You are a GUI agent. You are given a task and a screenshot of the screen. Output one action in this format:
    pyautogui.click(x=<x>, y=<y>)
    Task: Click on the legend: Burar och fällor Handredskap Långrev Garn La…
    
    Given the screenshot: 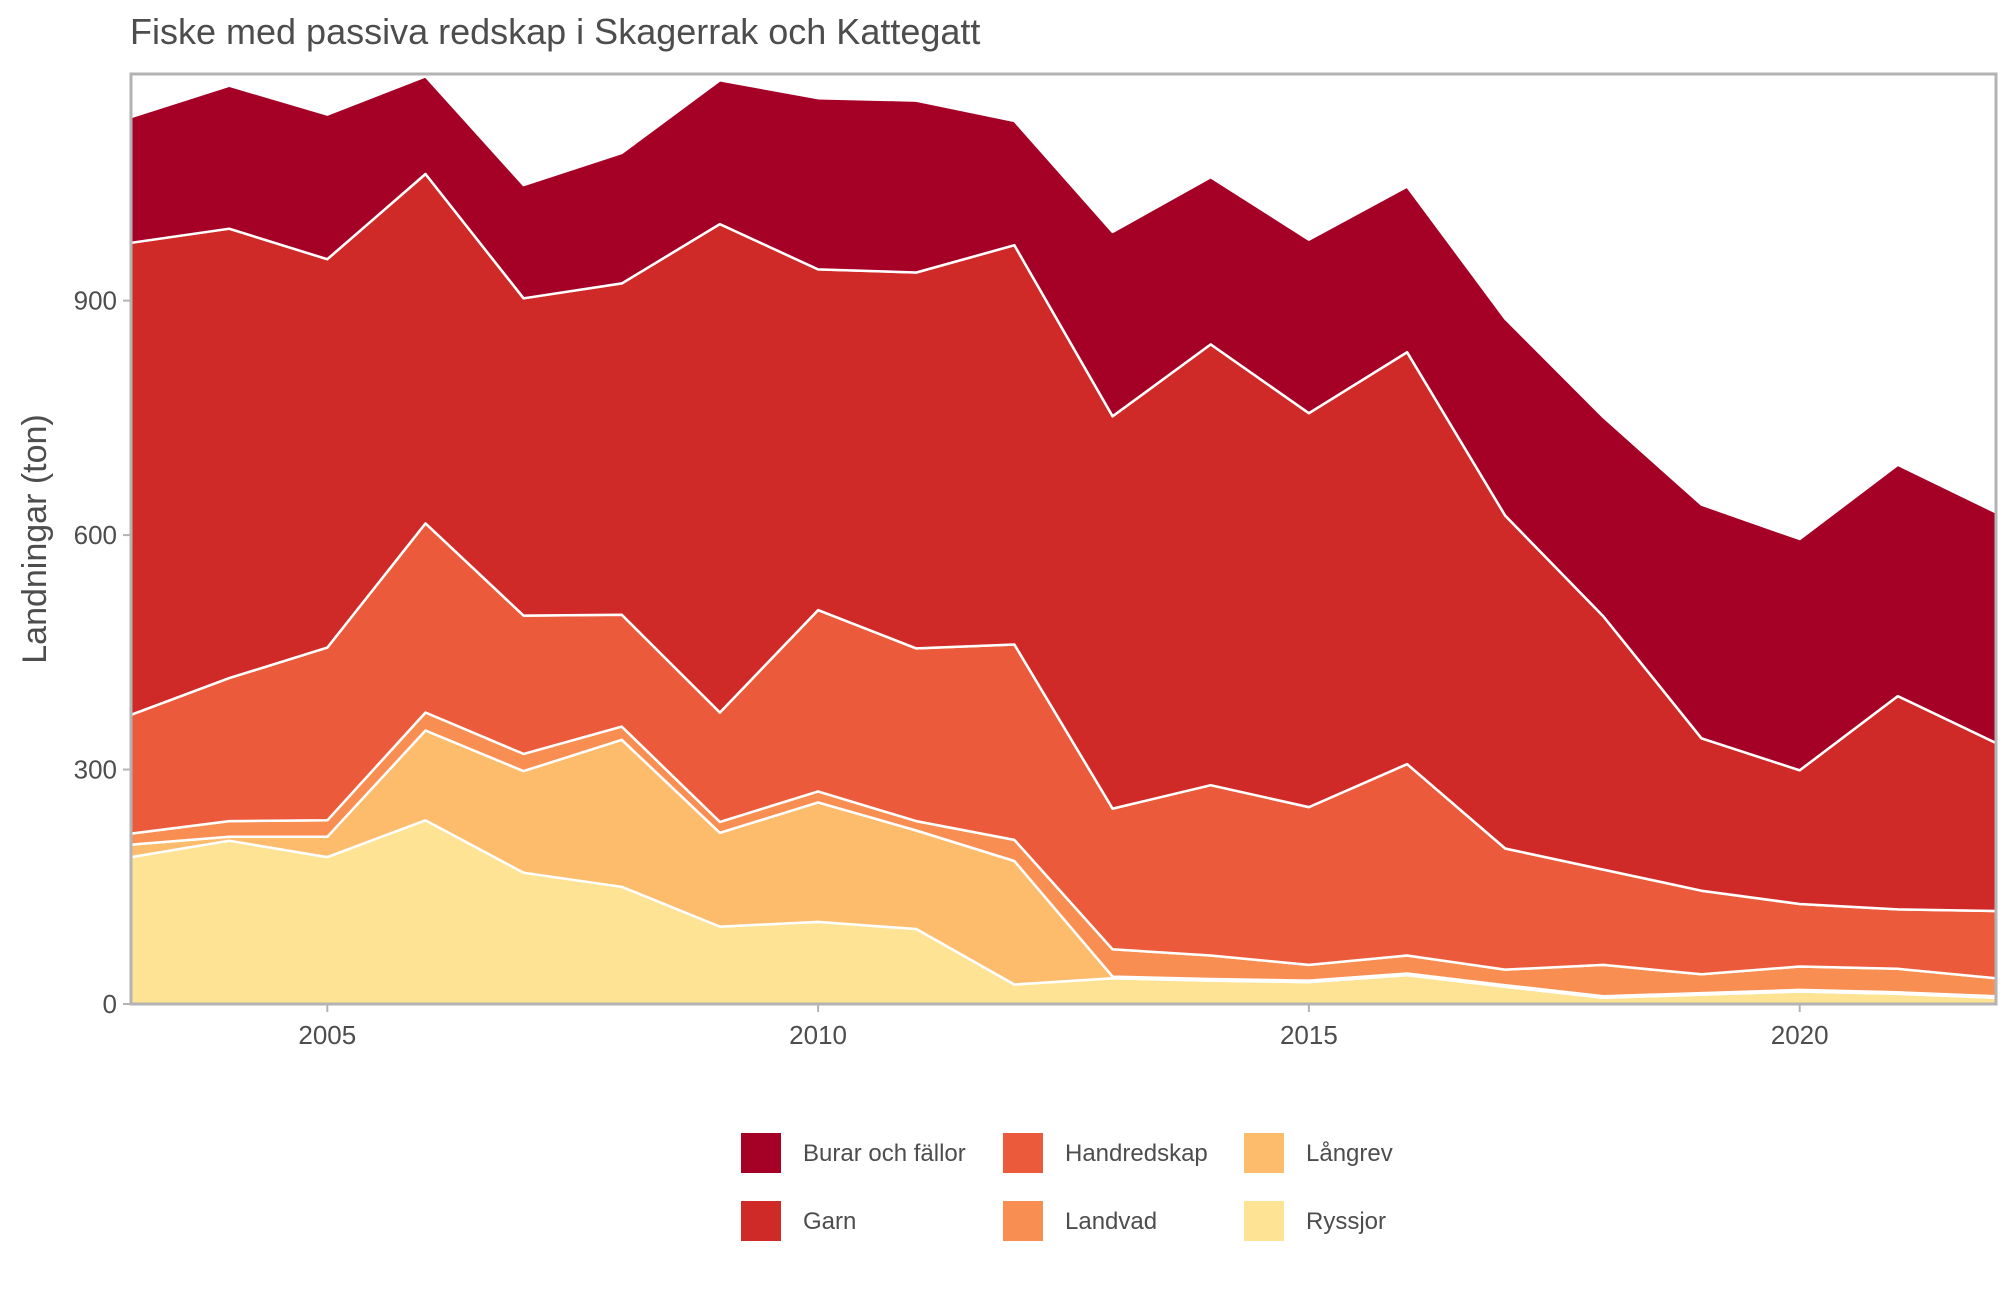 What is the action you would take?
    pyautogui.click(x=1067, y=1187)
    